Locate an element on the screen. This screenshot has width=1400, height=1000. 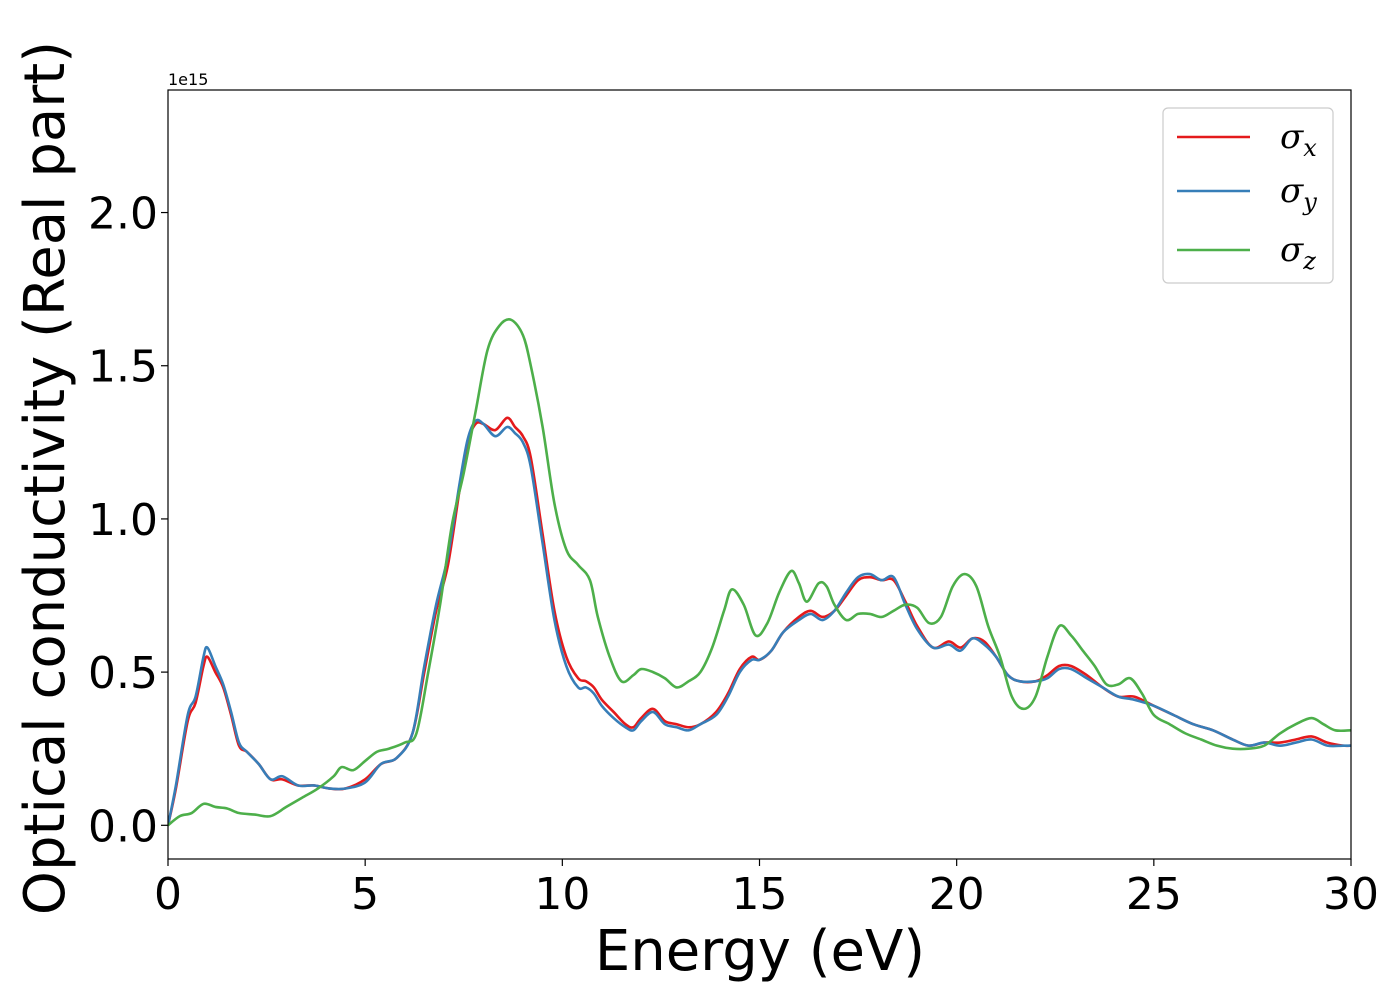
x-tick-label: 15 is located at coordinates (760, 894).